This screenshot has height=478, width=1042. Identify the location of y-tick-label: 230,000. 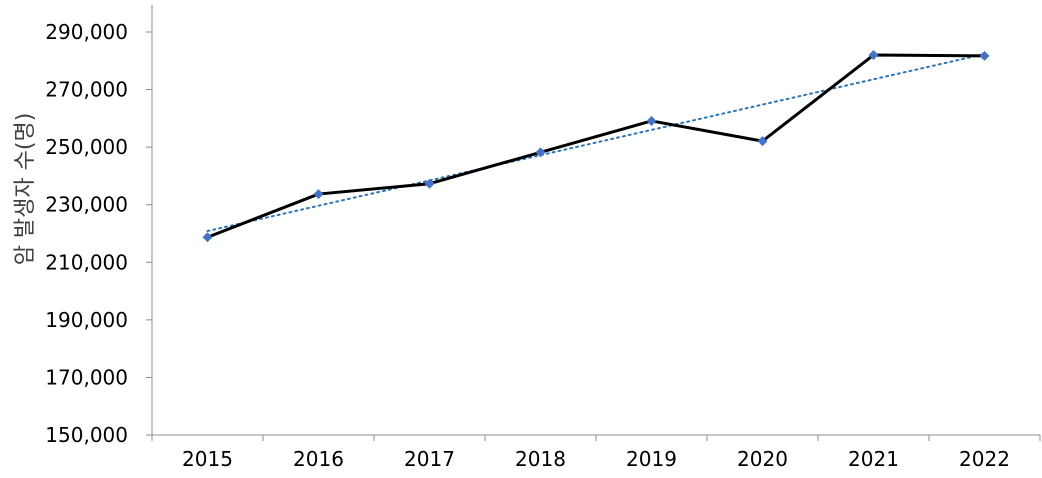
(86, 205).